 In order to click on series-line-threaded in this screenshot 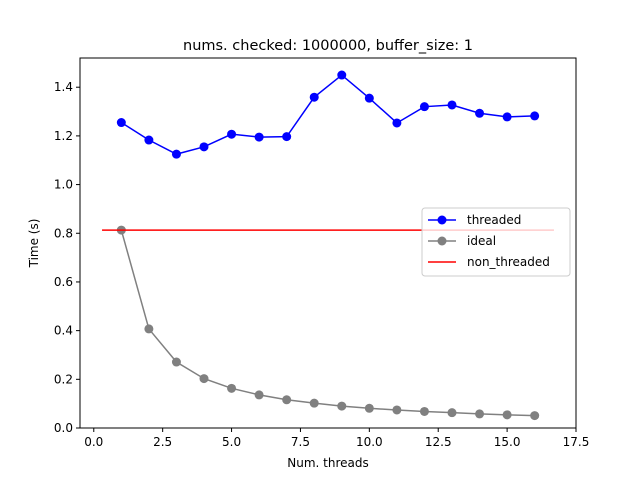, I will do `click(327, 114)`.